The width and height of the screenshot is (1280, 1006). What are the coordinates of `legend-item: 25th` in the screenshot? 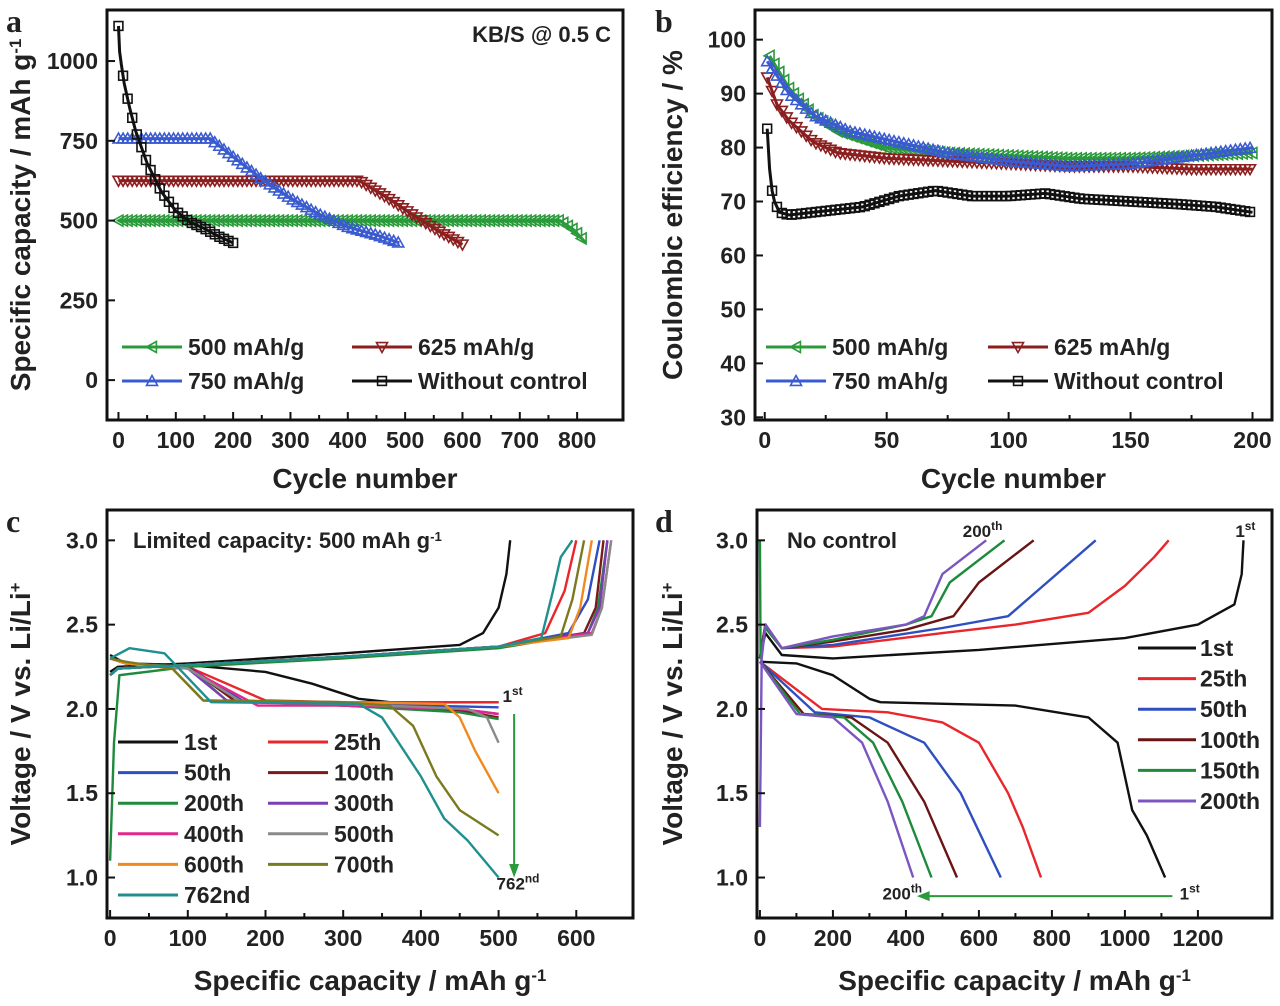 It's located at (324, 742).